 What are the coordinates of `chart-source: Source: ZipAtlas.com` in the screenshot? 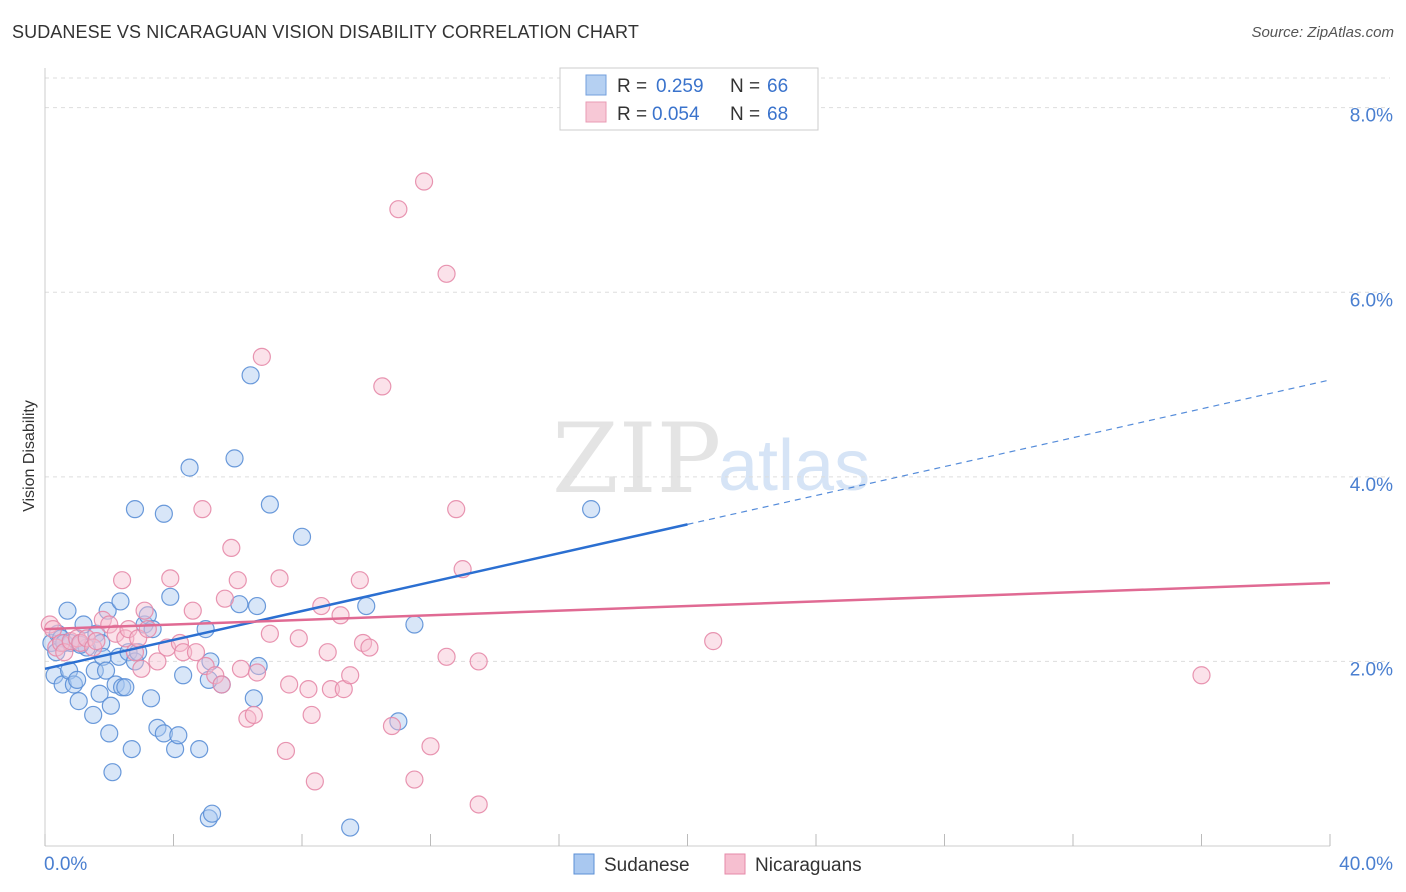 It's located at (1322, 32).